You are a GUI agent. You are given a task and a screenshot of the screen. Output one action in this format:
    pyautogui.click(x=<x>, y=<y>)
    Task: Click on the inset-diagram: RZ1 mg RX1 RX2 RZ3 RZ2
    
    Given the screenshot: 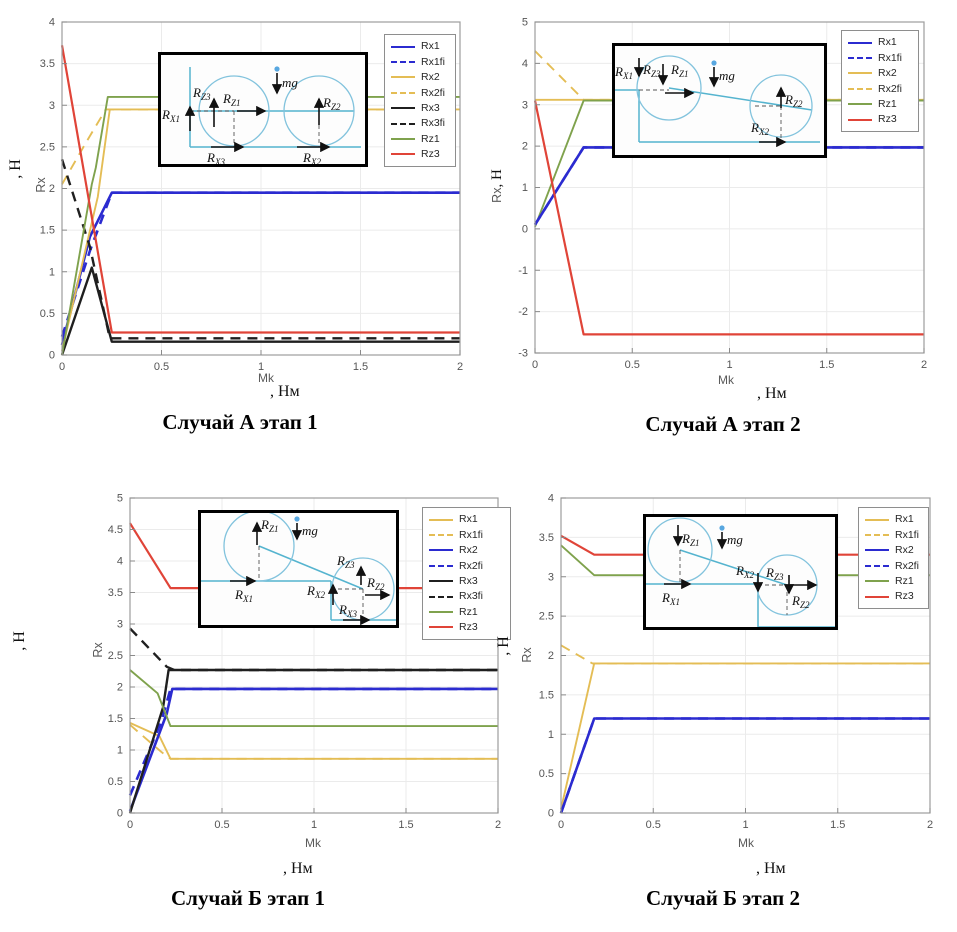 What is the action you would take?
    pyautogui.click(x=740, y=572)
    